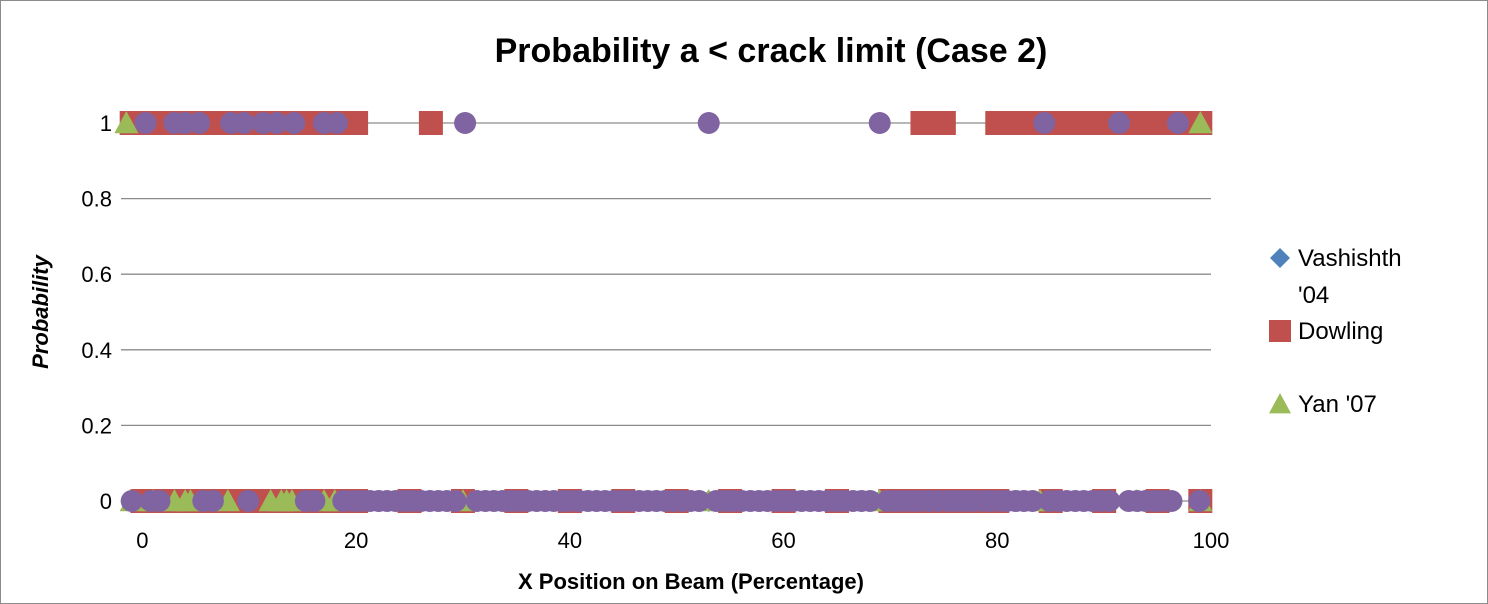 This screenshot has height=604, width=1488. Describe the element at coordinates (356, 540) in the screenshot. I see `x-tick-label: 20` at that location.